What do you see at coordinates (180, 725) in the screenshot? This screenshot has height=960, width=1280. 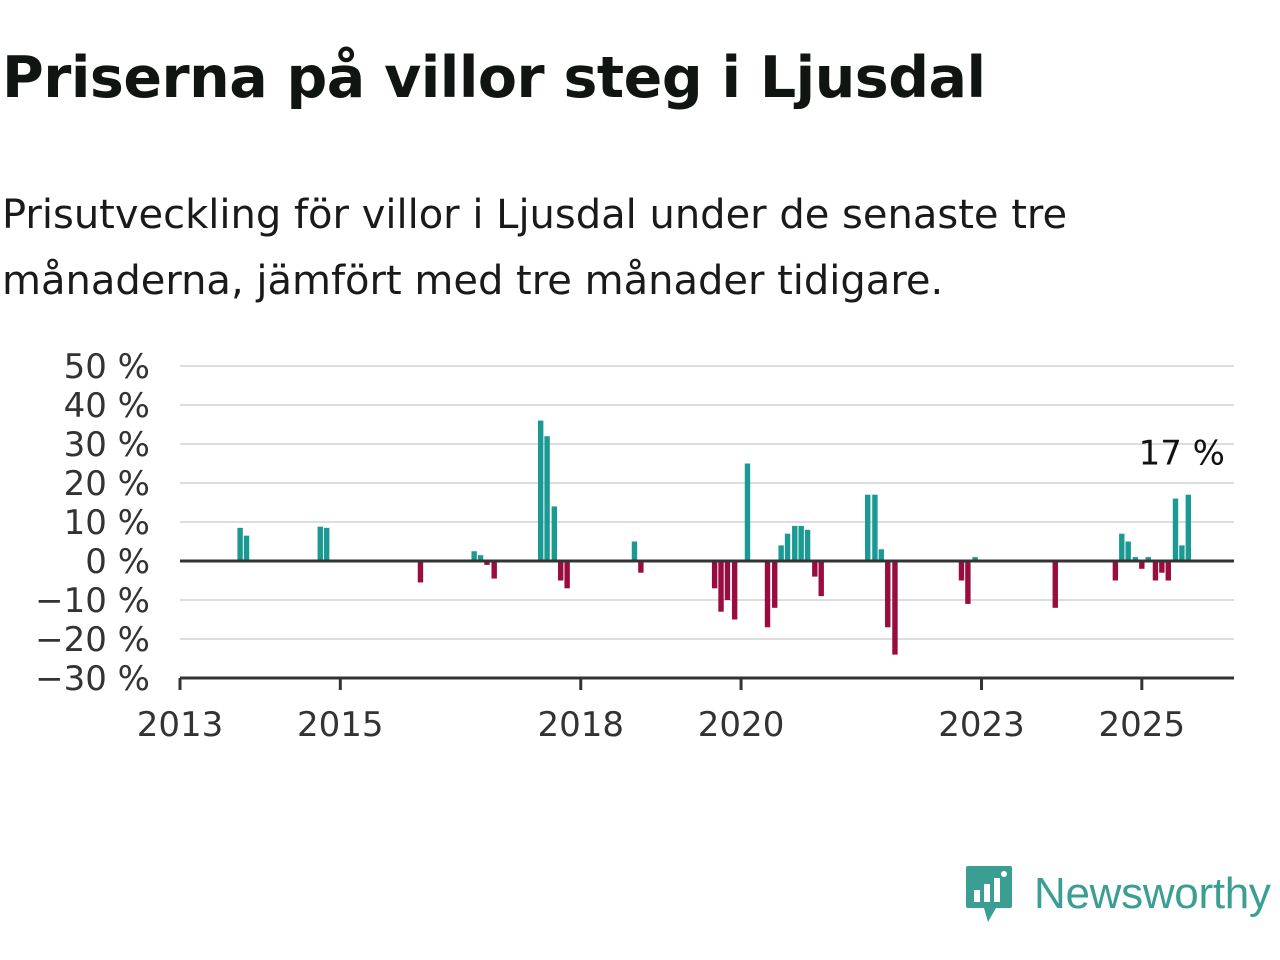 I see `x-tick-label: 2013` at bounding box center [180, 725].